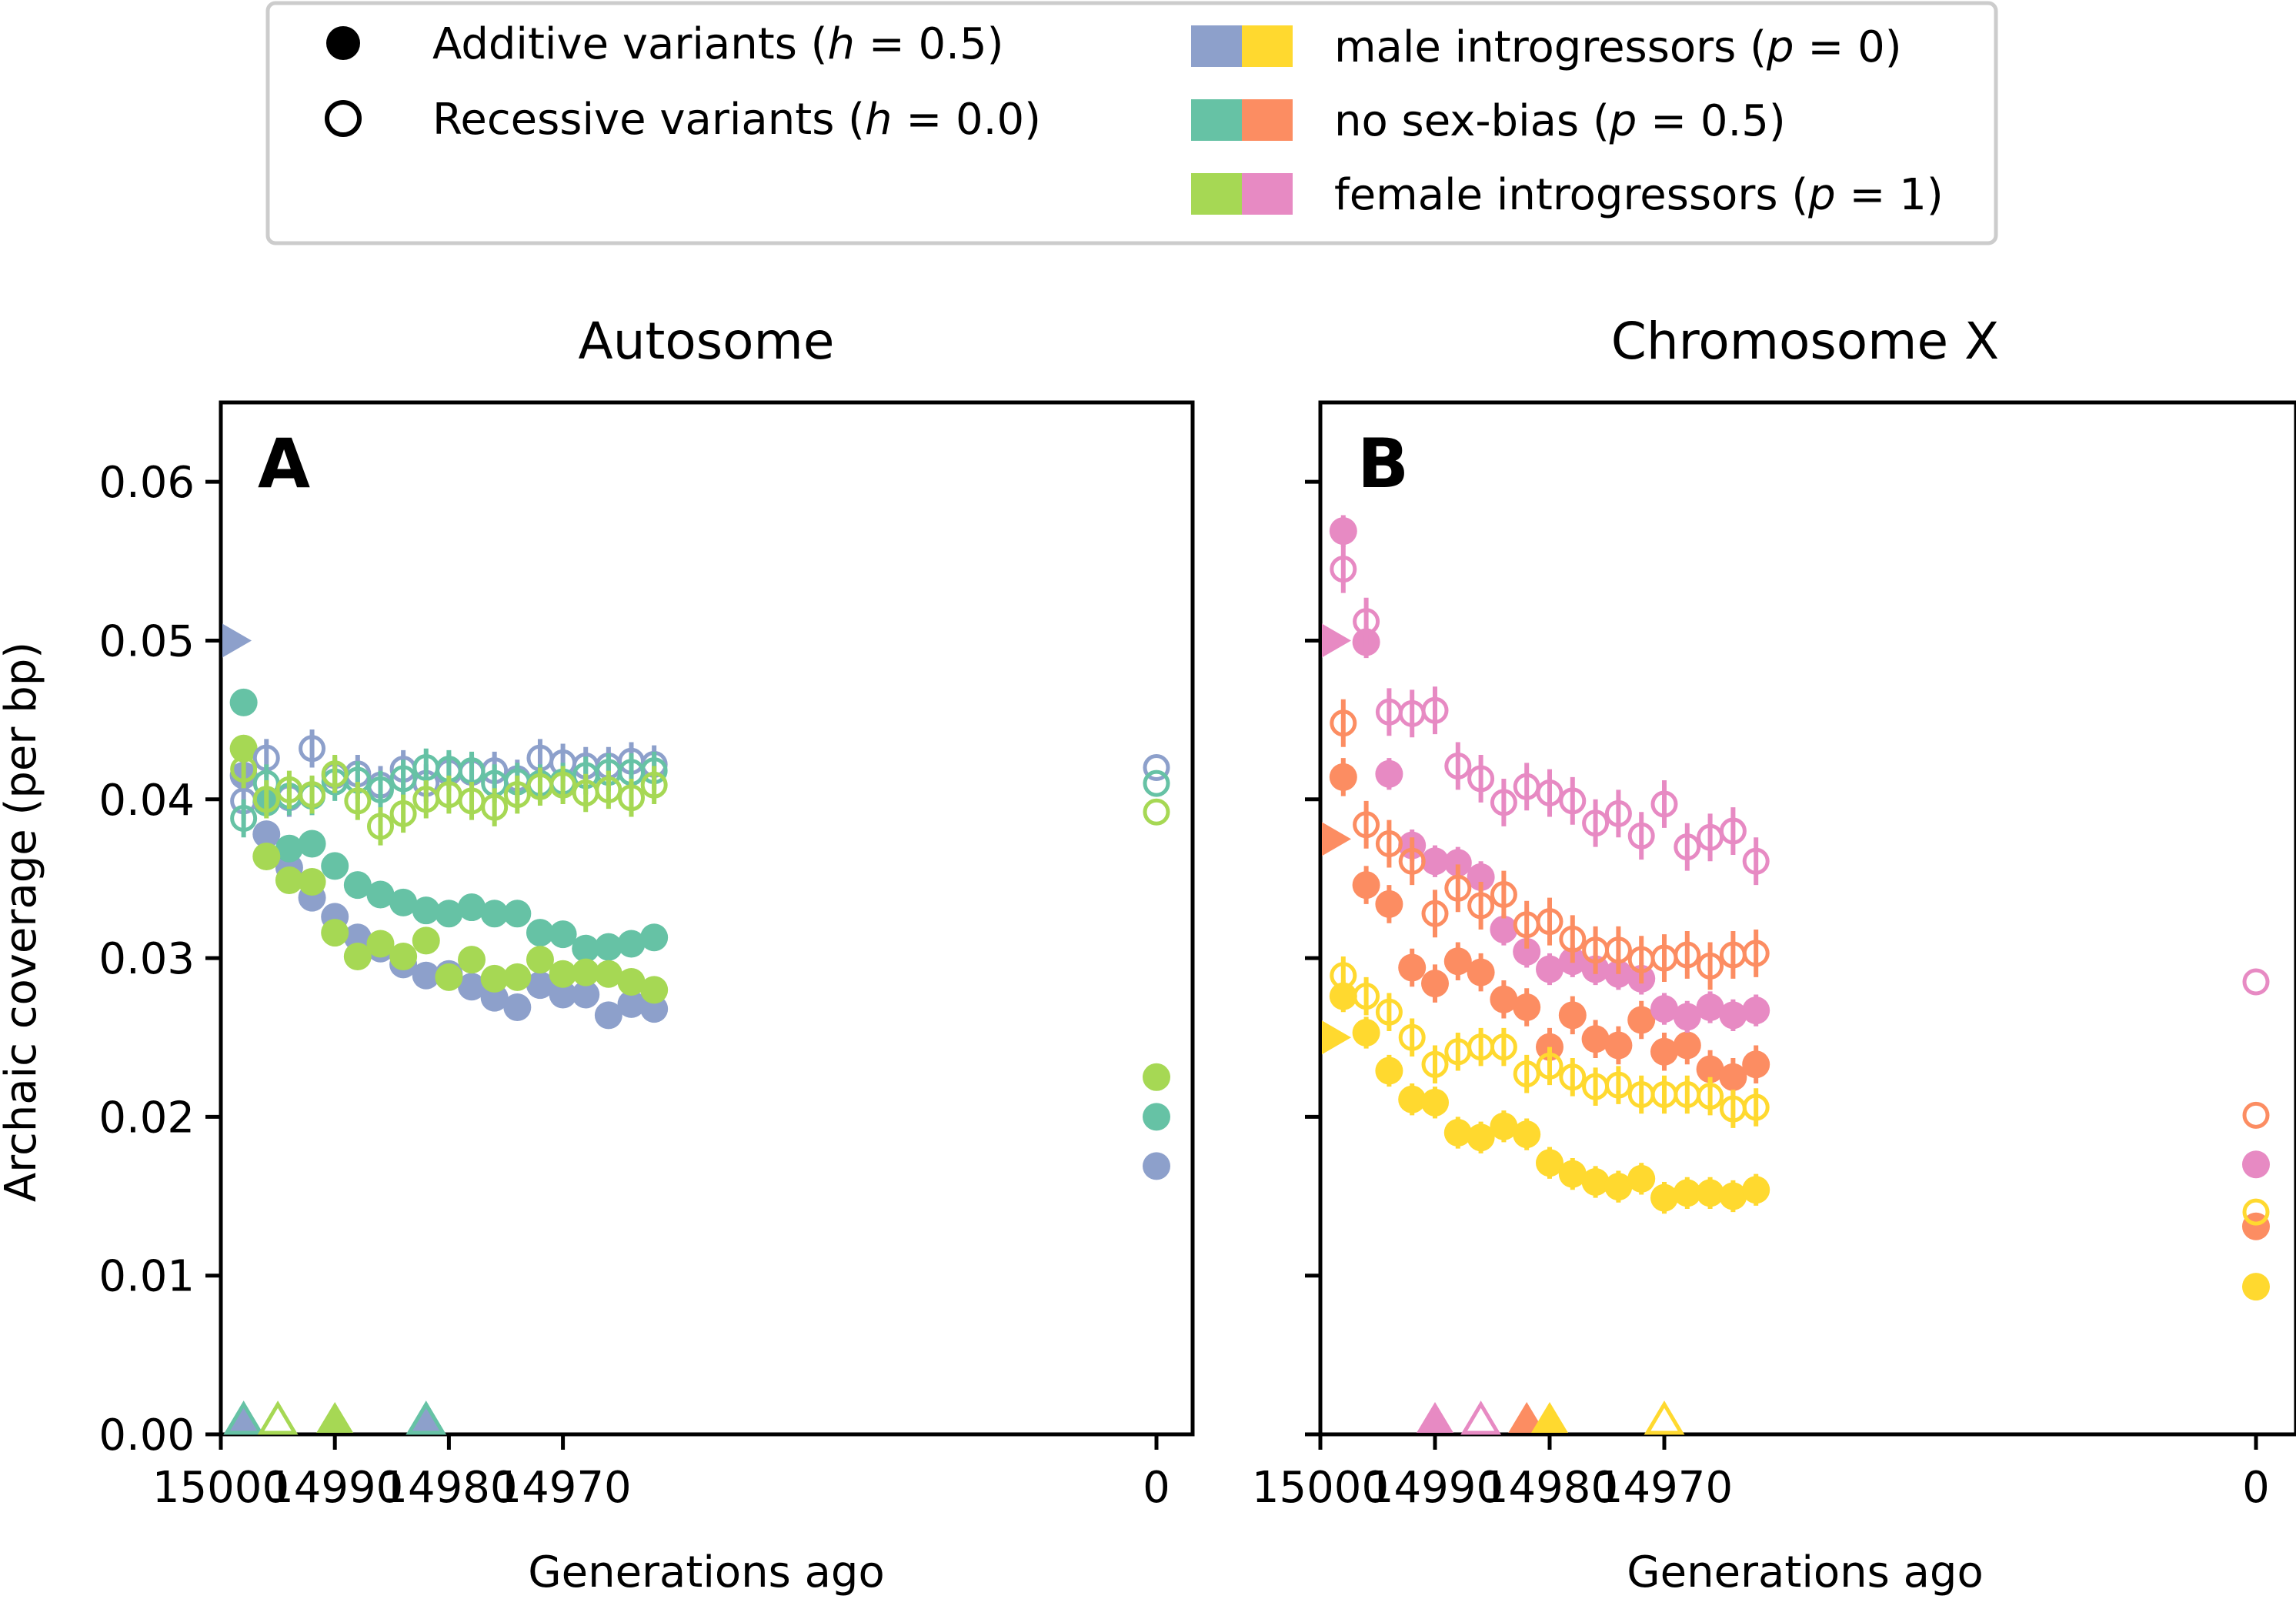  I want to click on x-tick-label: 0, so click(2256, 1488).